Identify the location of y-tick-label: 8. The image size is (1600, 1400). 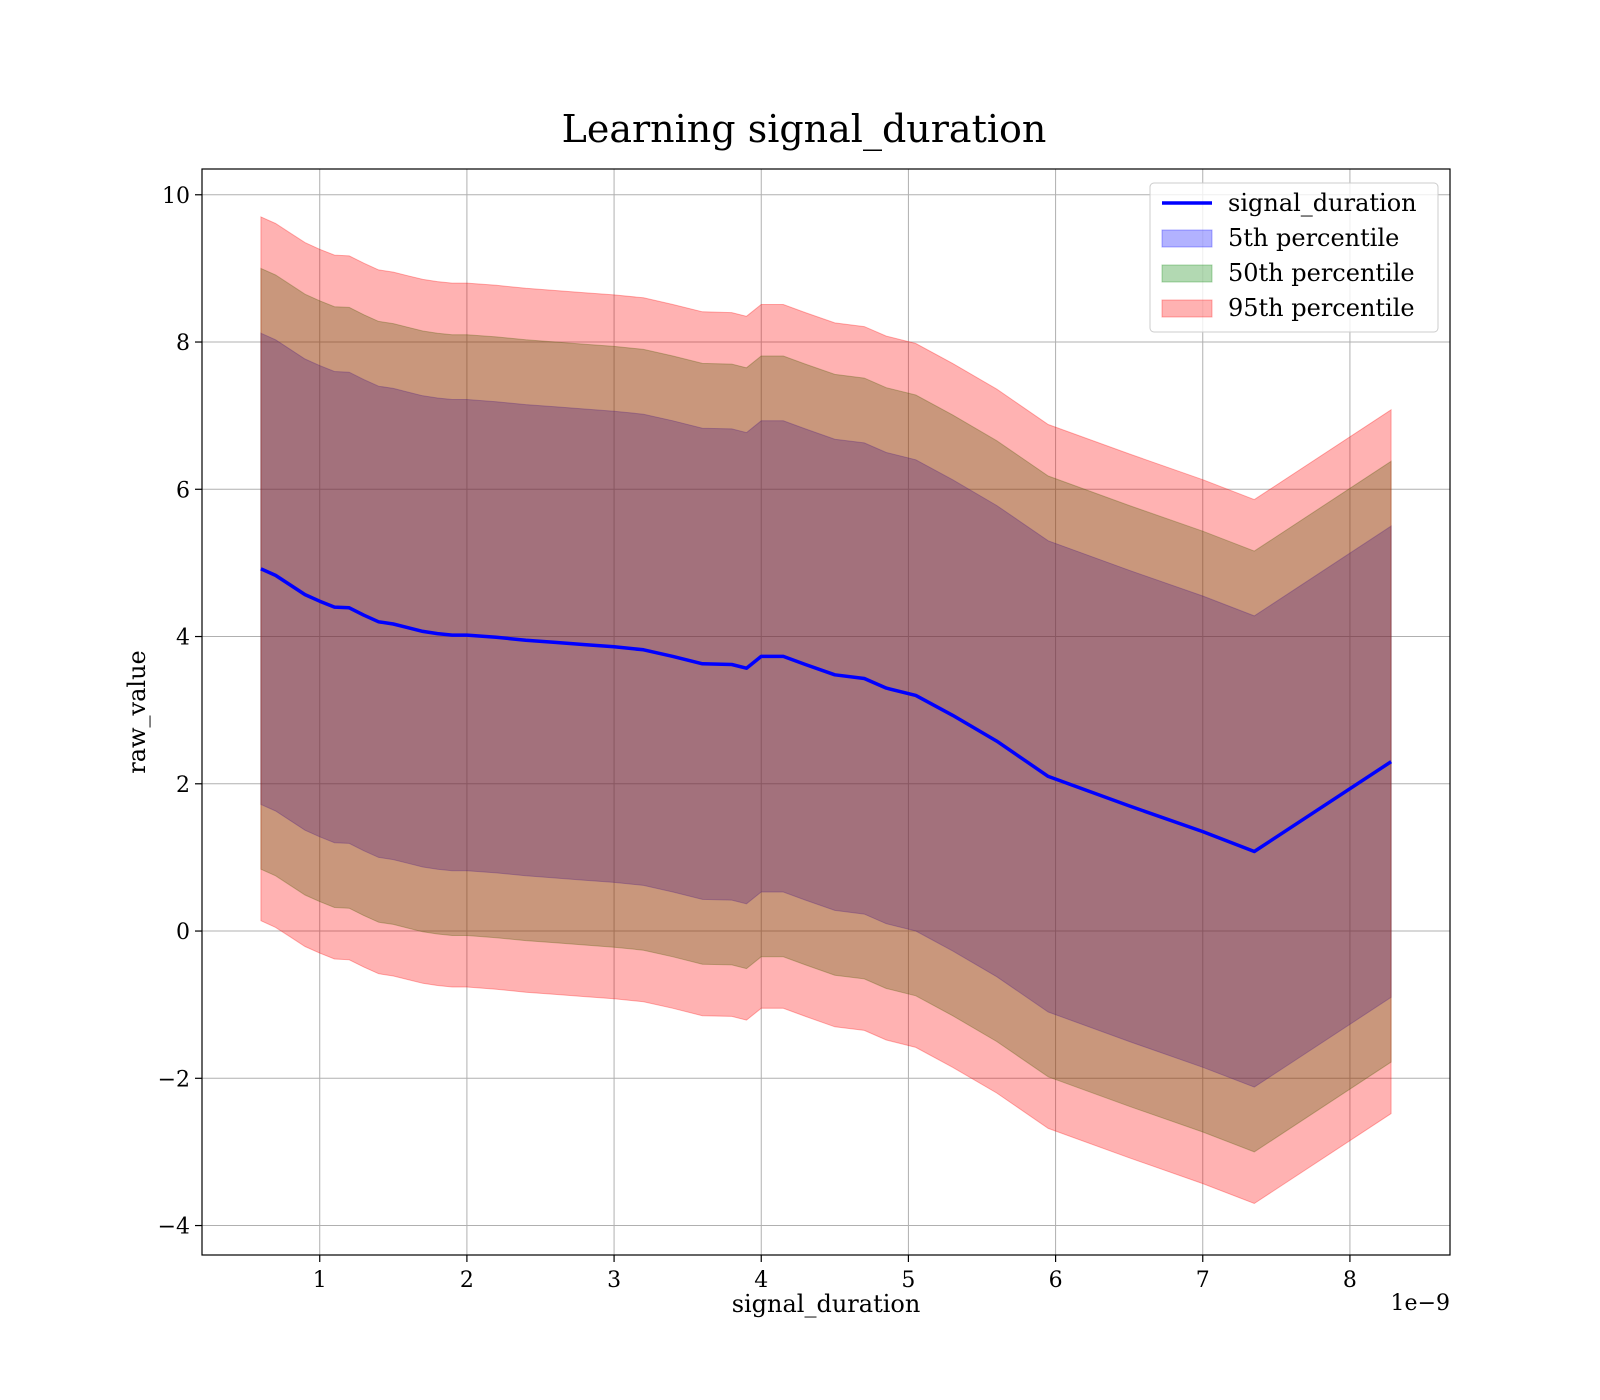
(183, 343).